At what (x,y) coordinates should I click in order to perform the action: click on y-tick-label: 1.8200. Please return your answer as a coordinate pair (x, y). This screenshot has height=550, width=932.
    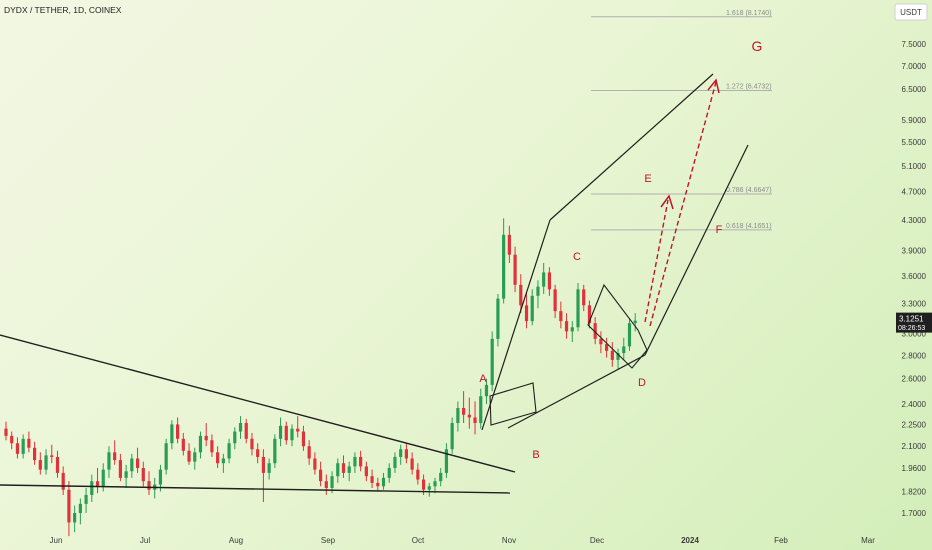
    Looking at the image, I should click on (914, 491).